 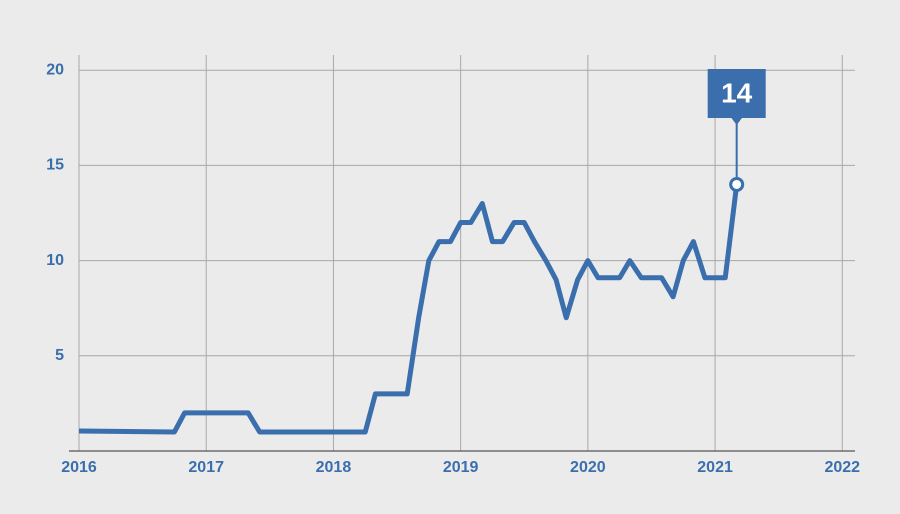 I want to click on y-tick-label: 5, so click(x=59, y=355).